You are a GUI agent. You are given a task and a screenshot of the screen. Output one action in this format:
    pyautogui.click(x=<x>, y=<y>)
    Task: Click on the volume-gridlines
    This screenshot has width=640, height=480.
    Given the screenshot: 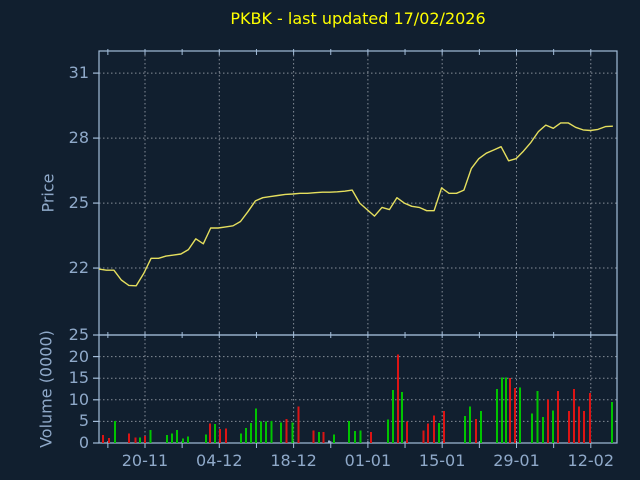 What is the action you would take?
    pyautogui.click(x=358, y=389)
    